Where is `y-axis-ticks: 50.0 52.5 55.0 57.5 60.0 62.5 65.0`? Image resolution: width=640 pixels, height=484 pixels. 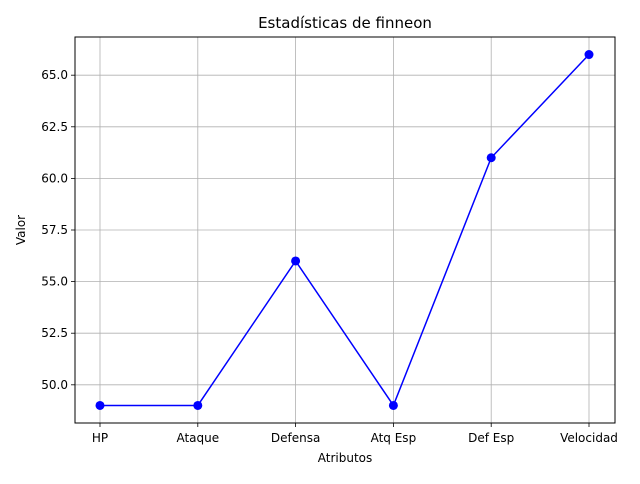 y-axis-ticks: 50.0 52.5 55.0 57.5 60.0 62.5 65.0 is located at coordinates (58, 230).